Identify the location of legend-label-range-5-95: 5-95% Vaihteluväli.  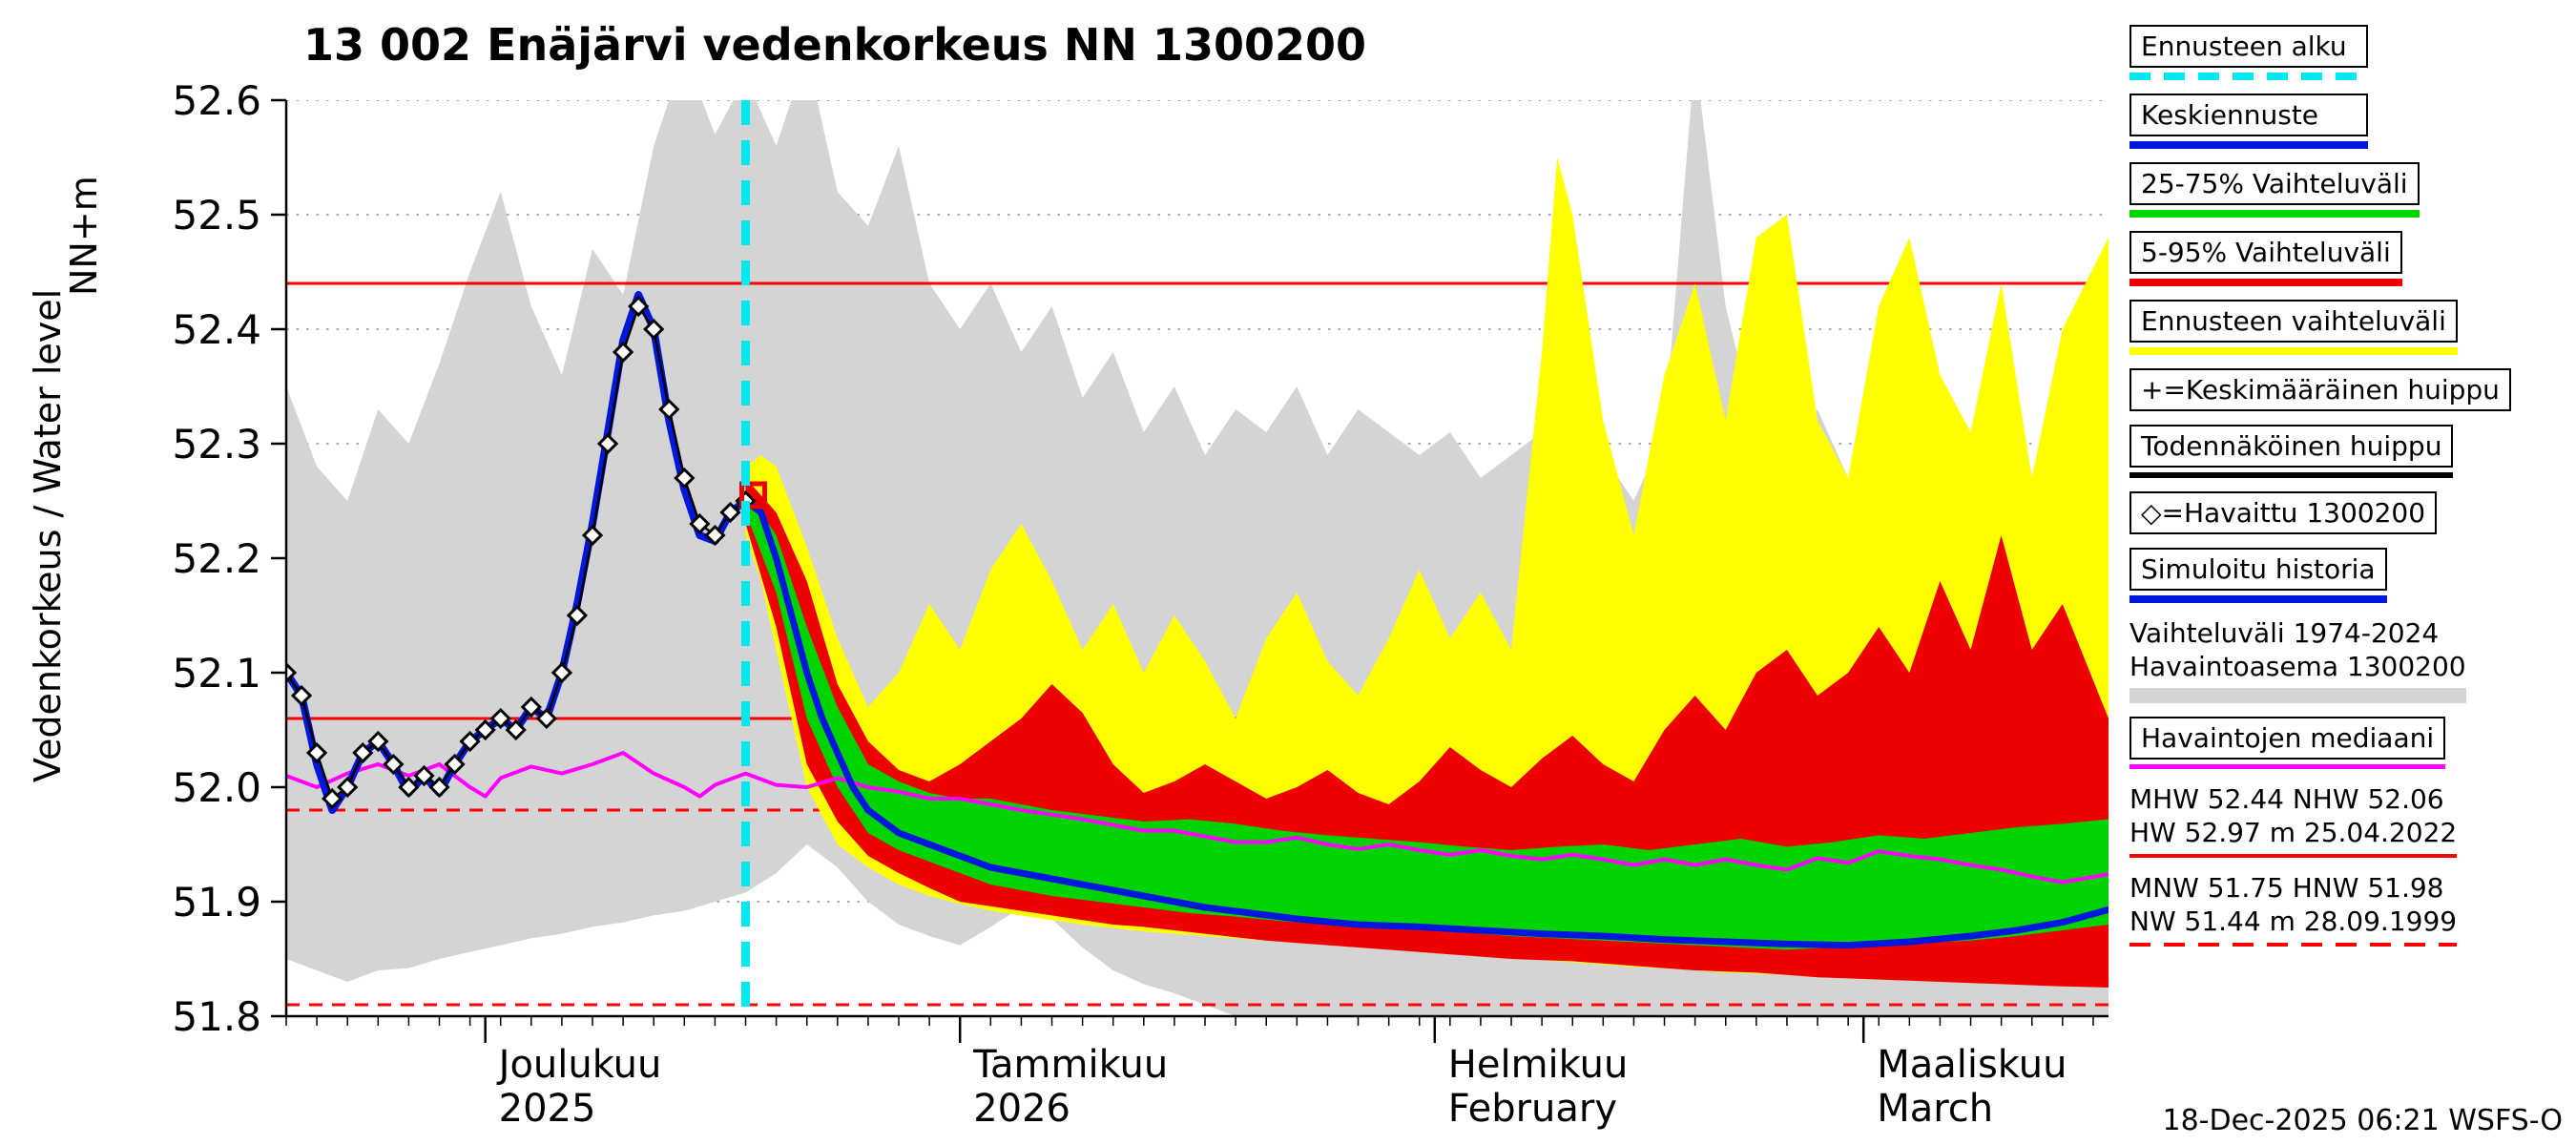
(2265, 253).